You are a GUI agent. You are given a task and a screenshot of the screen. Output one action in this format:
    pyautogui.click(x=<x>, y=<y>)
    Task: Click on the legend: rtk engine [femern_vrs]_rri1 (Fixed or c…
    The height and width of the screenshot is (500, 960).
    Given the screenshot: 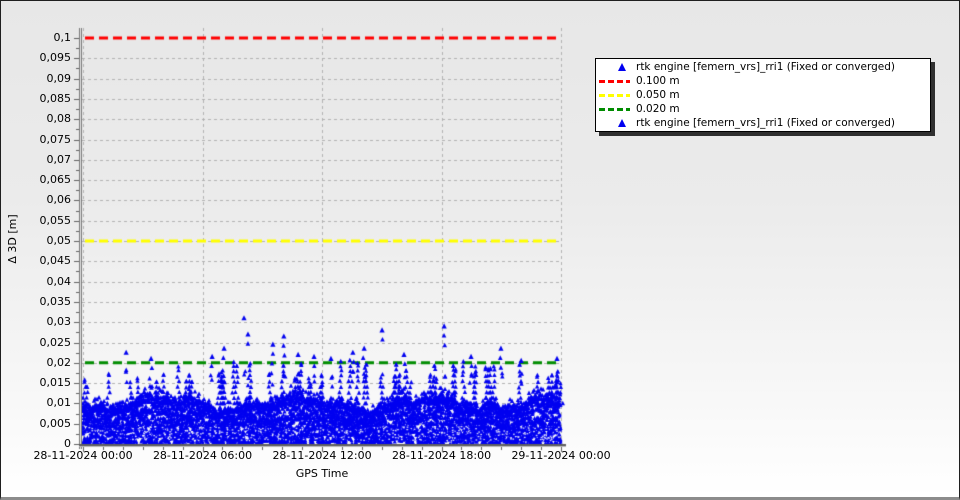 What is the action you would take?
    pyautogui.click(x=763, y=95)
    